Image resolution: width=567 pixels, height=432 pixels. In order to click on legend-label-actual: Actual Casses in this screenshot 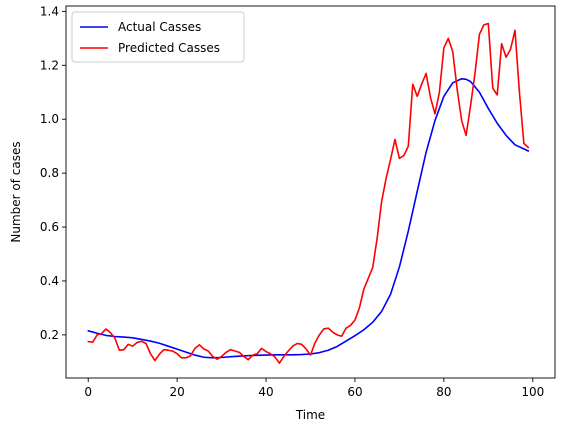, I will do `click(159, 27)`.